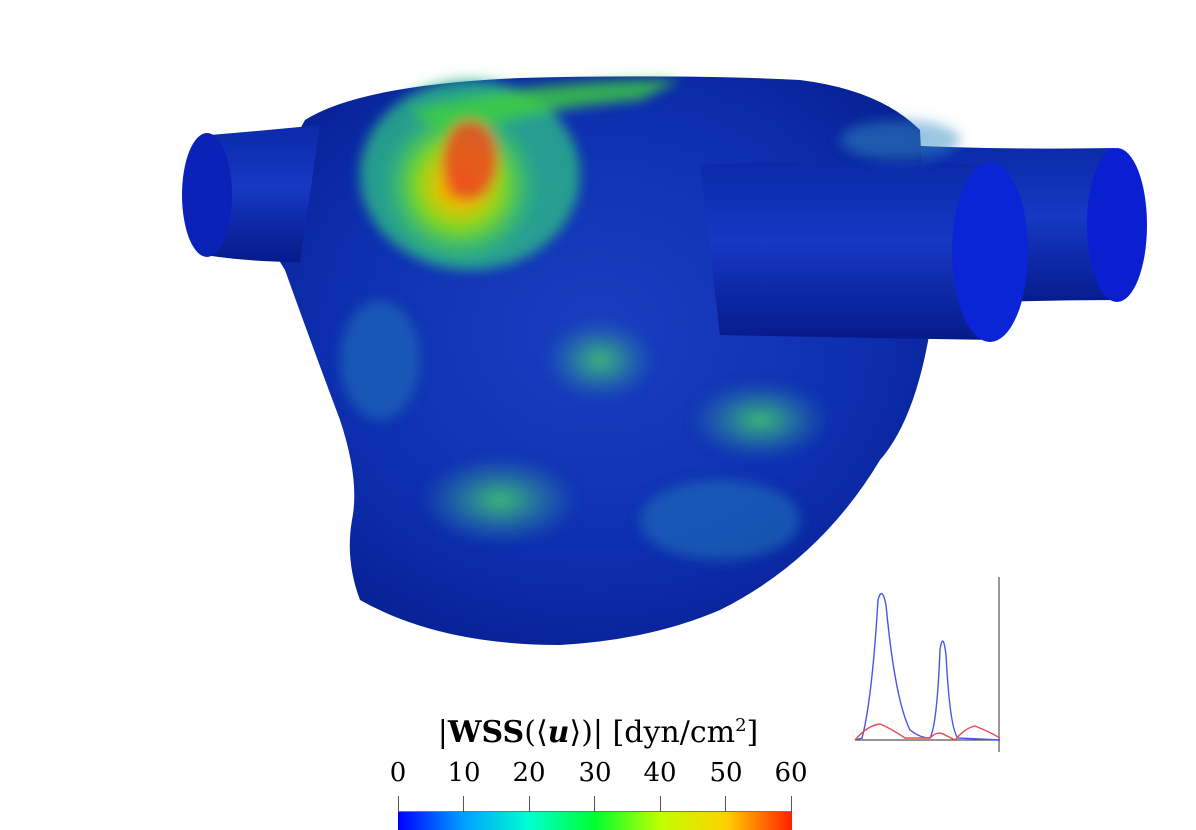  I want to click on colorbar-tick-label: 20, so click(529, 773).